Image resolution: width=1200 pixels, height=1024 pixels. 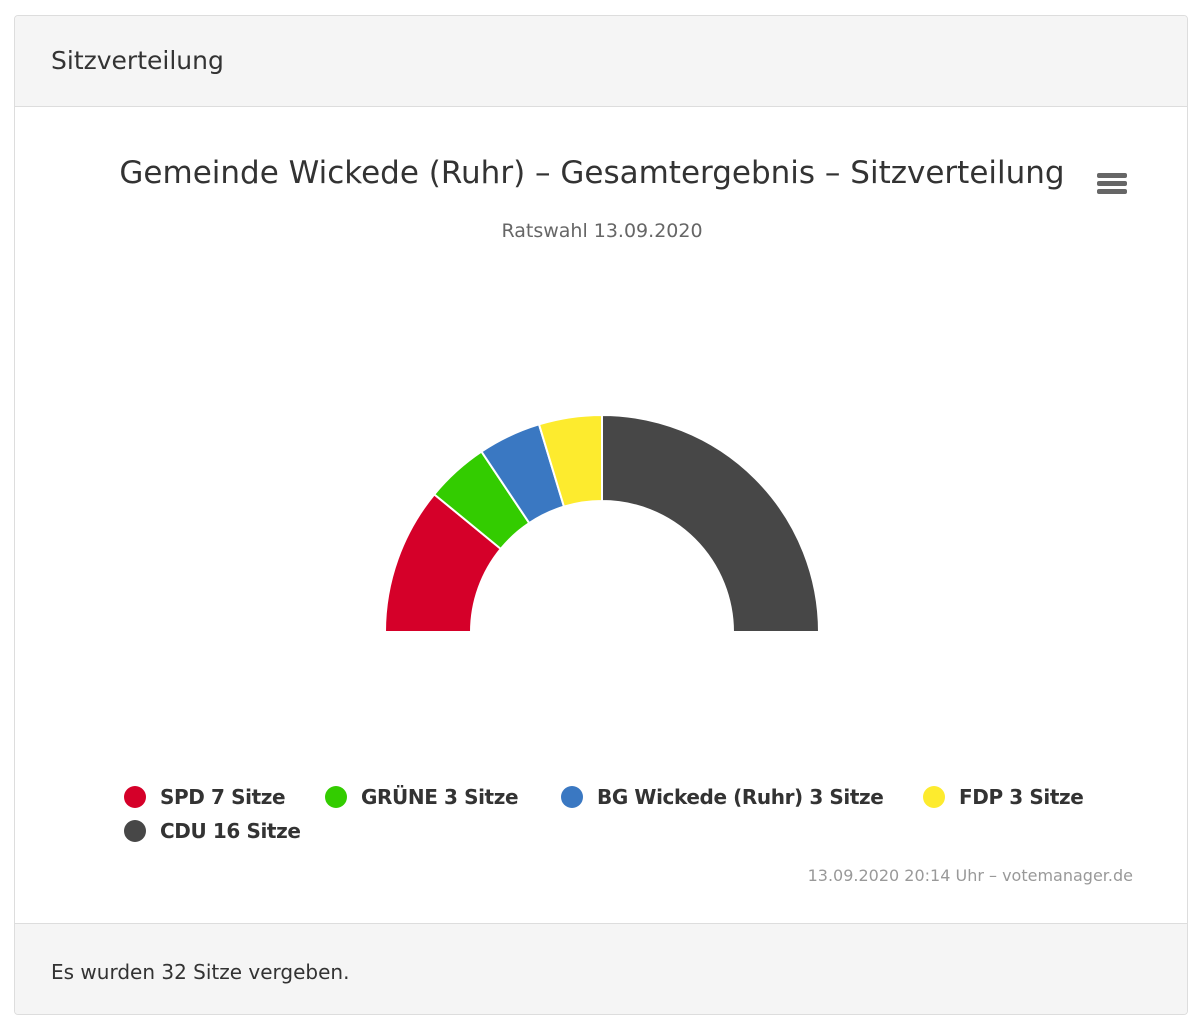 I want to click on legend-item: CDU 16 Sitze, so click(x=212, y=831).